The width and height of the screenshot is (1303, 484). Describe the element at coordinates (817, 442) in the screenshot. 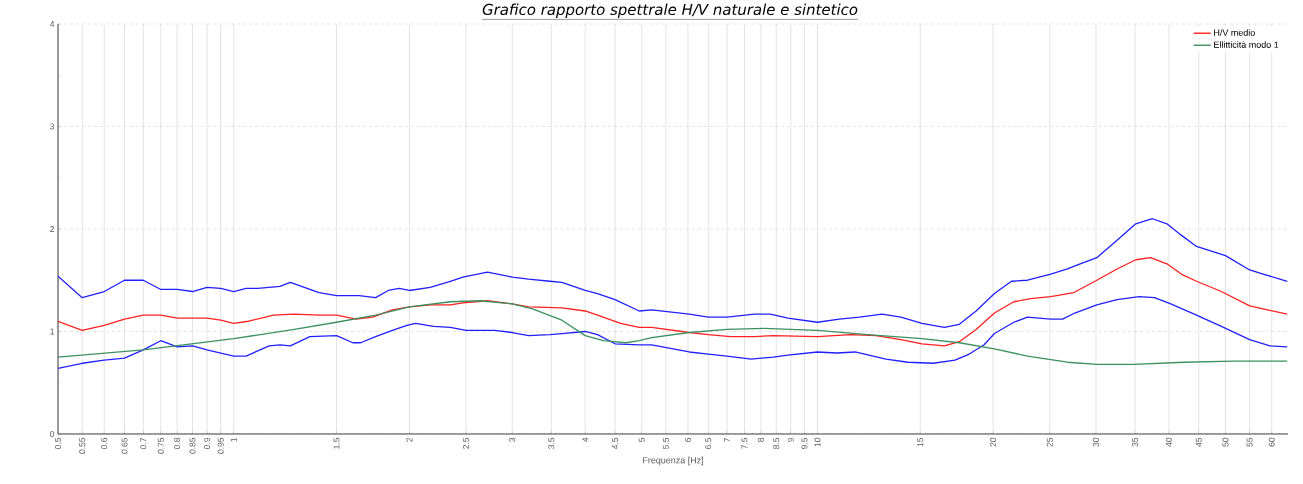

I see `x-tick-label: 10` at that location.